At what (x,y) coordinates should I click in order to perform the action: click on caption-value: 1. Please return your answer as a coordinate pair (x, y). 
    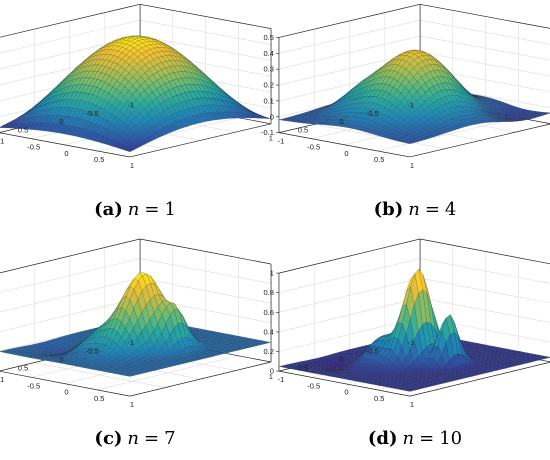
    Looking at the image, I should click on (169, 209).